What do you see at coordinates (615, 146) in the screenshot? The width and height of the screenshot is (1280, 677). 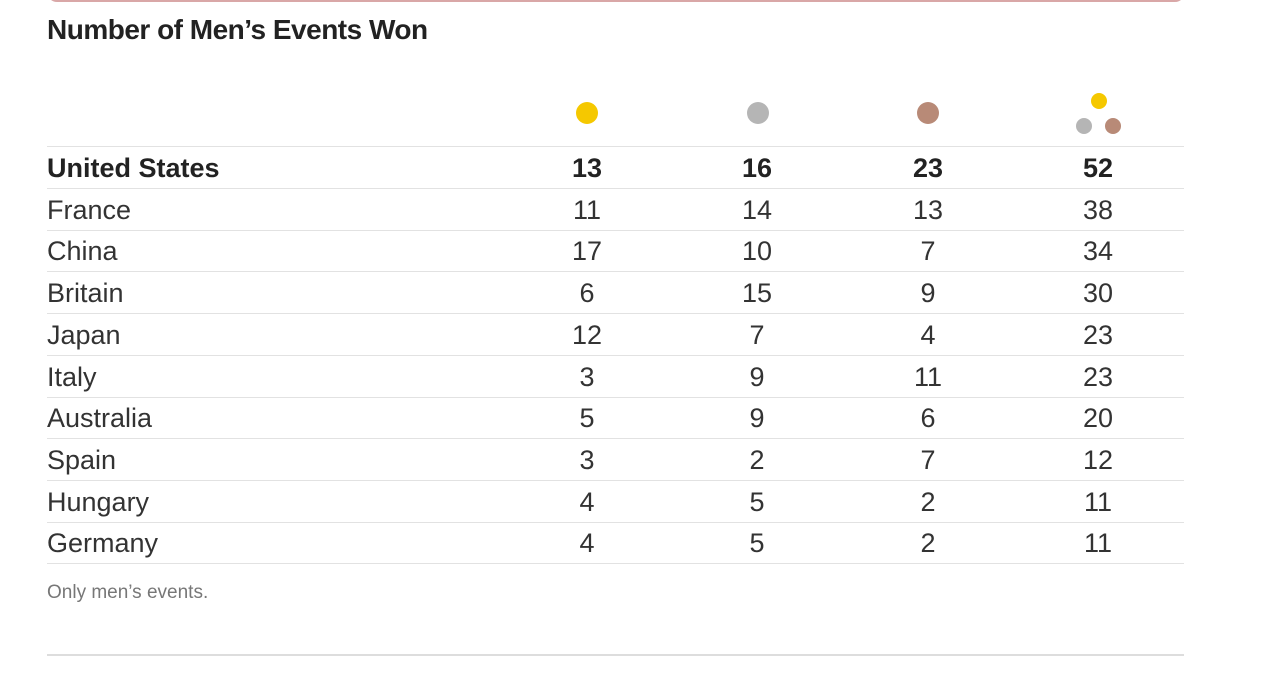 I see `header-divider` at bounding box center [615, 146].